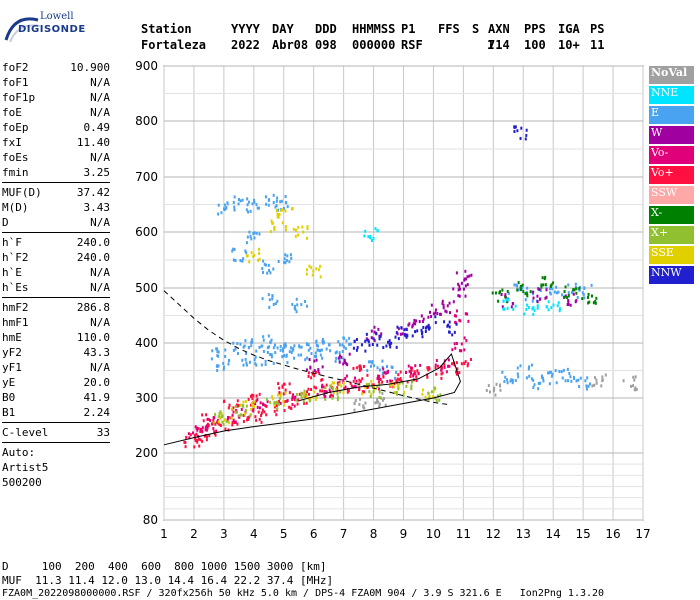 Image resolution: width=700 pixels, height=600 pixels. Describe the element at coordinates (100, 157) in the screenshot. I see `param-value: N/A` at that location.